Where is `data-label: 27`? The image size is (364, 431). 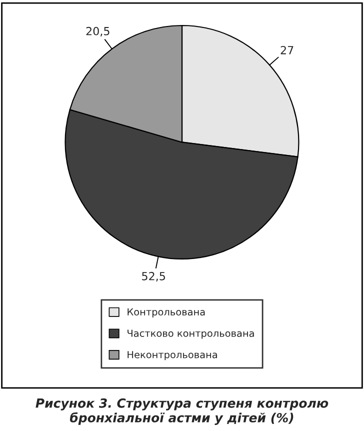 data-label: 27 is located at coordinates (287, 50).